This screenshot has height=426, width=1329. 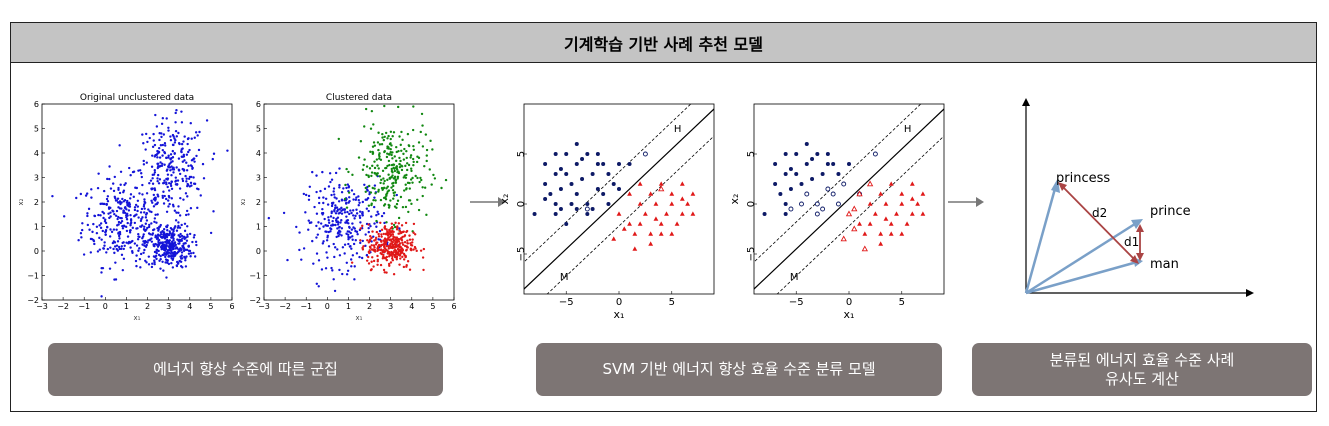 What do you see at coordinates (751, 254) in the screenshot?
I see `y-tick-label: −5` at bounding box center [751, 254].